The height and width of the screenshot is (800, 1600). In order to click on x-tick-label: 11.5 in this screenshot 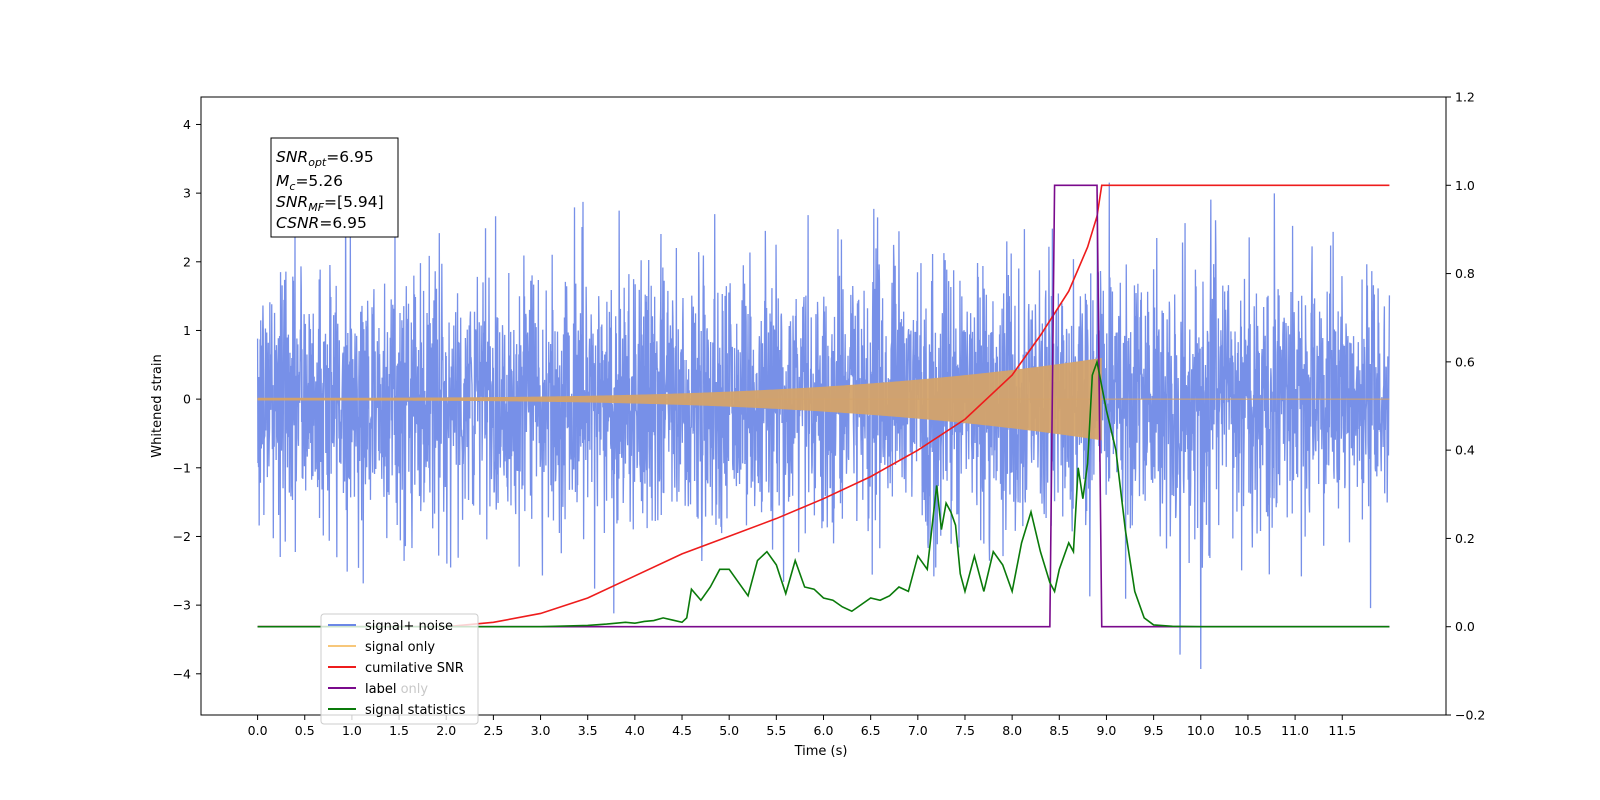, I will do `click(1342, 730)`.